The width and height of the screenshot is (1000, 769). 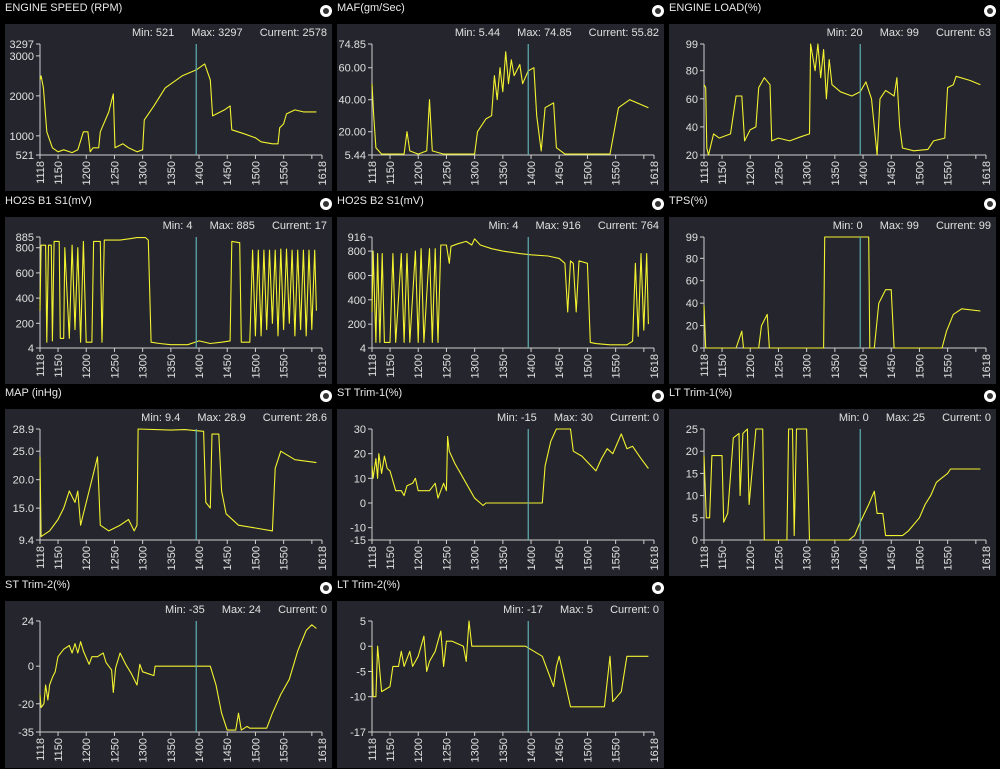 What do you see at coordinates (565, 418) in the screenshot?
I see `max-label: Max:` at bounding box center [565, 418].